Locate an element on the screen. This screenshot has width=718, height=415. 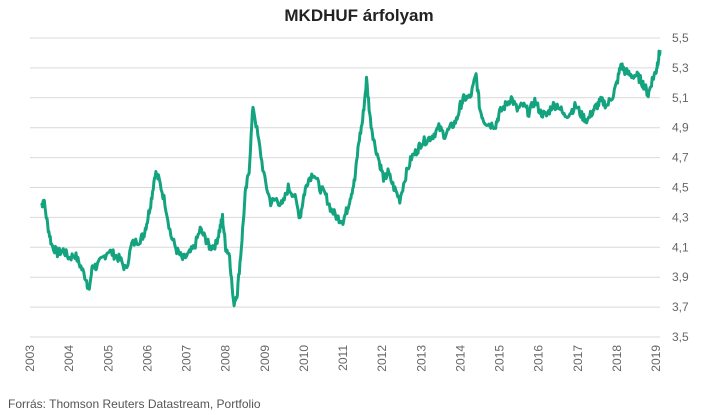
x-tick-label: 2012 is located at coordinates (382, 358).